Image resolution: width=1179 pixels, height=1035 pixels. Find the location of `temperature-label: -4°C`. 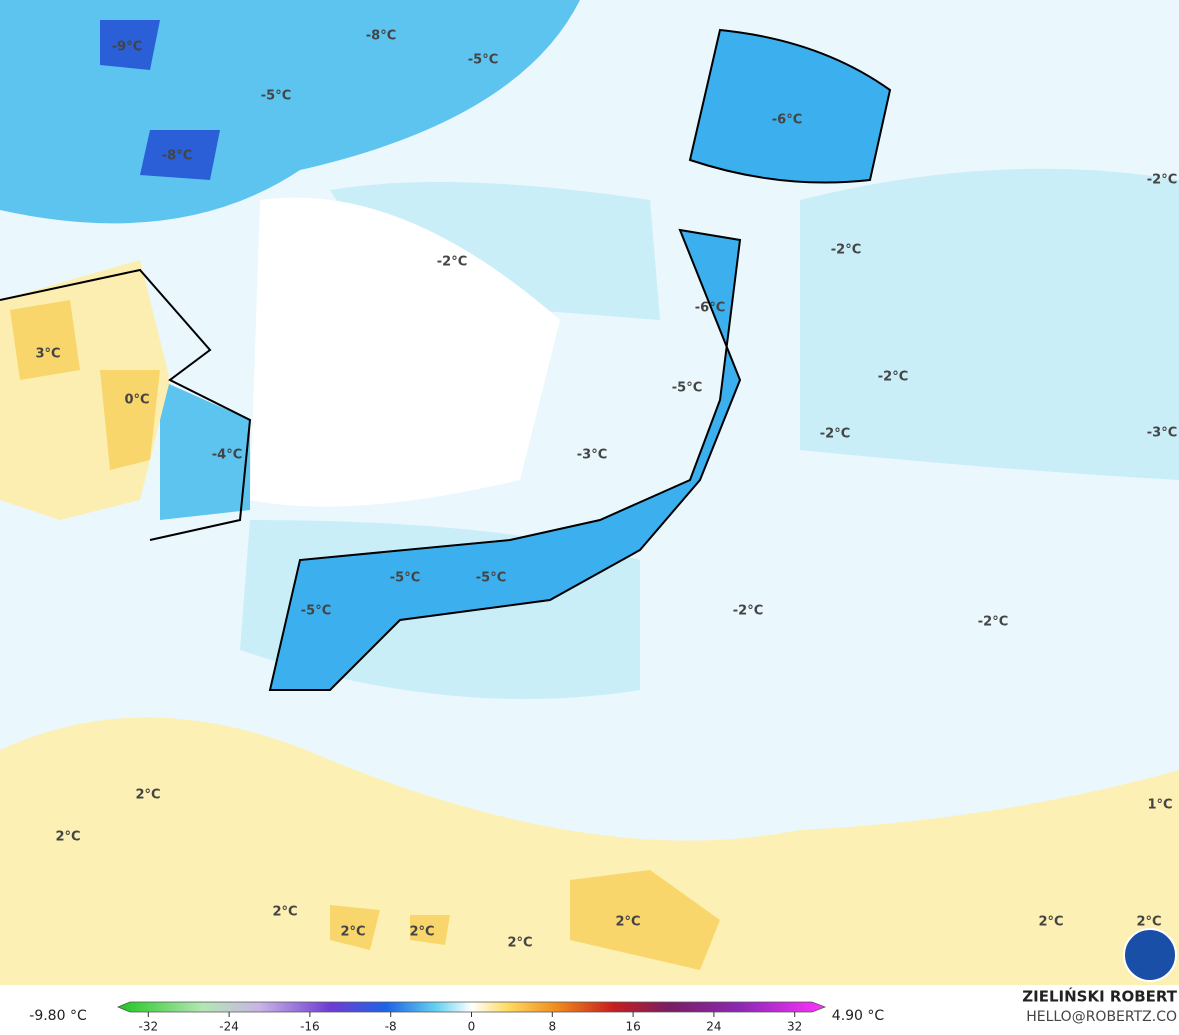

temperature-label: -4°C is located at coordinates (227, 455).